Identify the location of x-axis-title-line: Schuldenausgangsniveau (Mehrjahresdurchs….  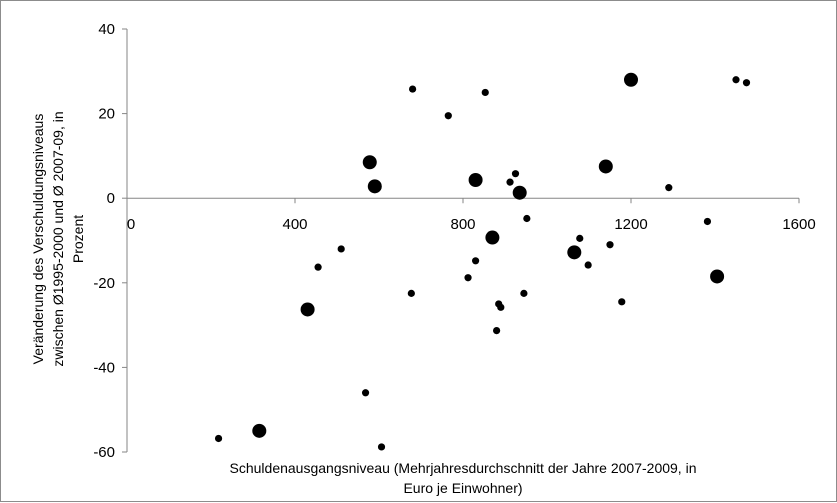
(463, 468).